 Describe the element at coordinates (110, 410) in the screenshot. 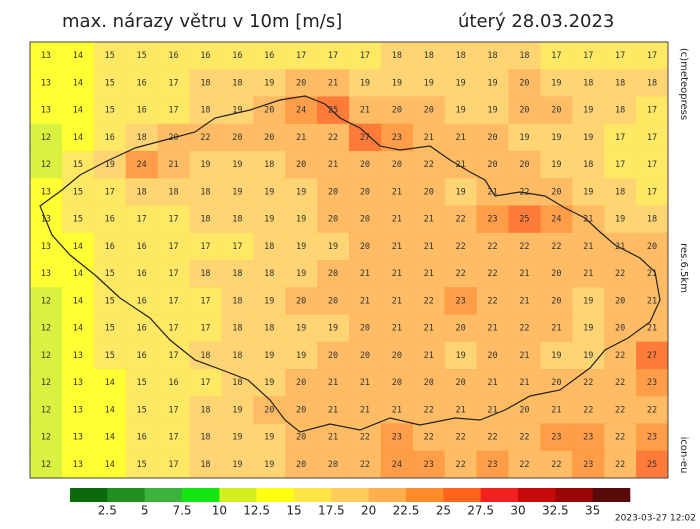

I see `cell-value: 14` at that location.